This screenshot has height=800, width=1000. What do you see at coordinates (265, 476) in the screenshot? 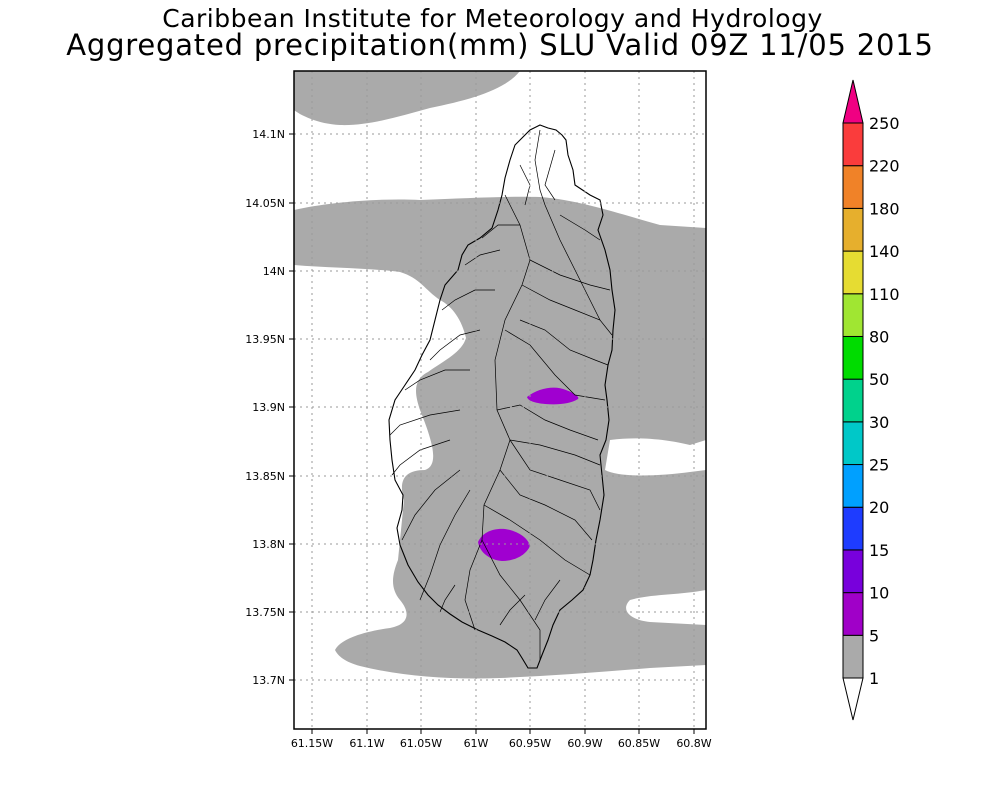
I see `lat-tick-label: 13.85N` at bounding box center [265, 476].